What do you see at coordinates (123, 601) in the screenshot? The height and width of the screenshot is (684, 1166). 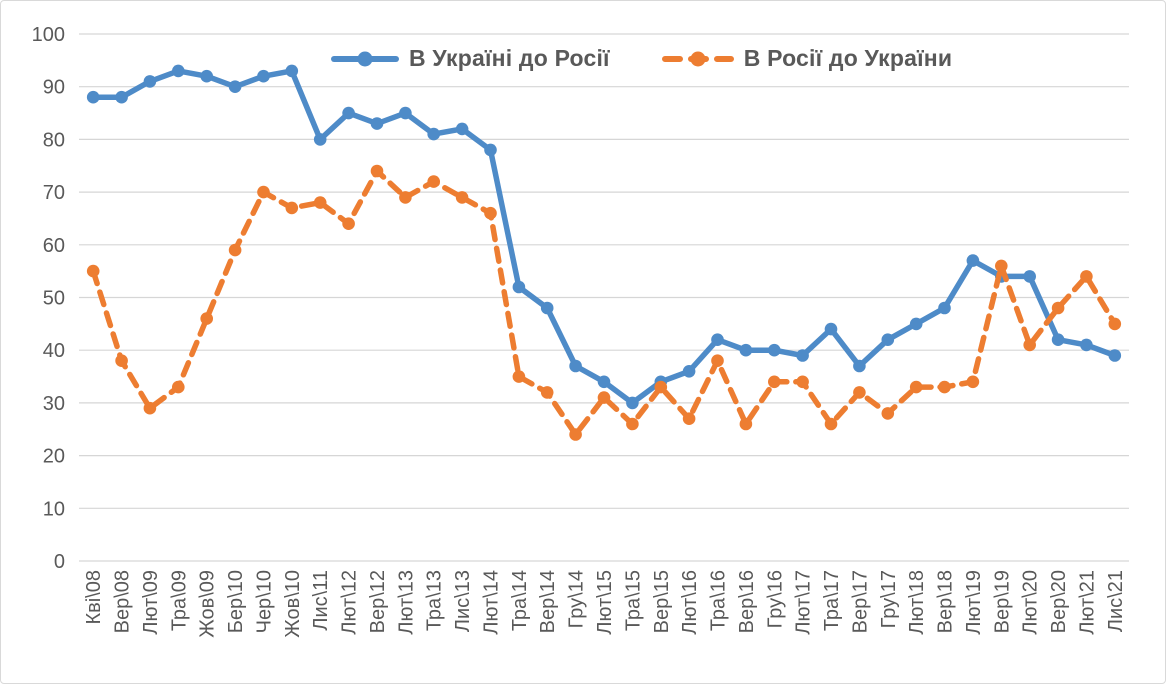 I see `x-tick-label: Вер\08` at bounding box center [123, 601].